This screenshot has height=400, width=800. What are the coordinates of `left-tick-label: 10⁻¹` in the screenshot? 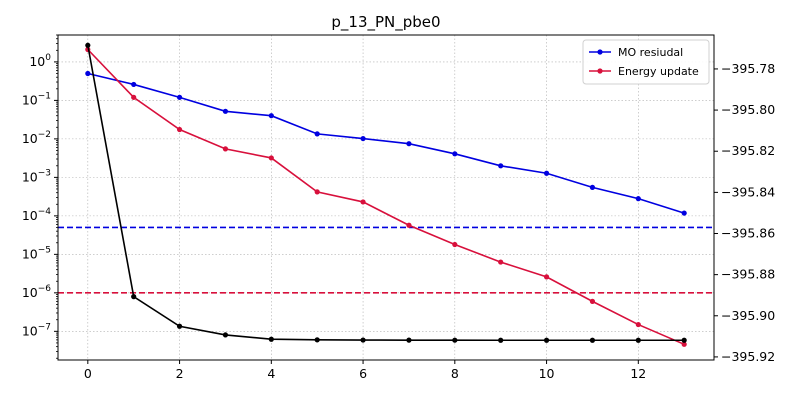 It's located at (36, 99).